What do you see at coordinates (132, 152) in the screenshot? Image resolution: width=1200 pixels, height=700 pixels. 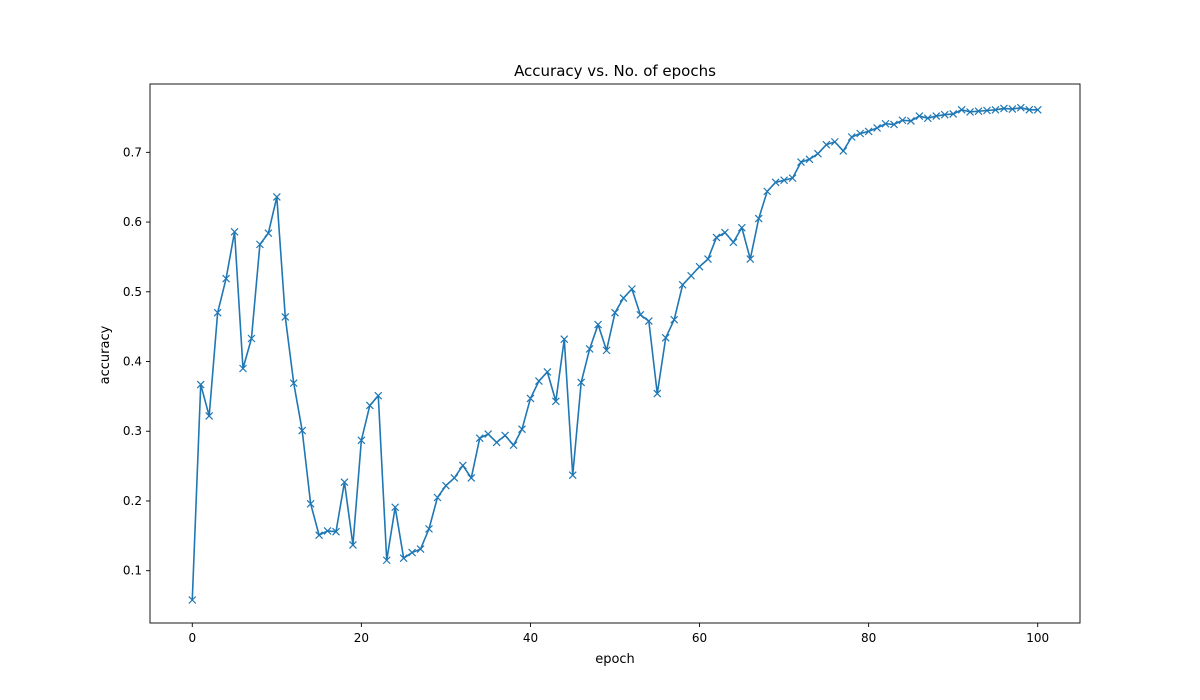 I see `y-tick-label: 0.7` at bounding box center [132, 152].